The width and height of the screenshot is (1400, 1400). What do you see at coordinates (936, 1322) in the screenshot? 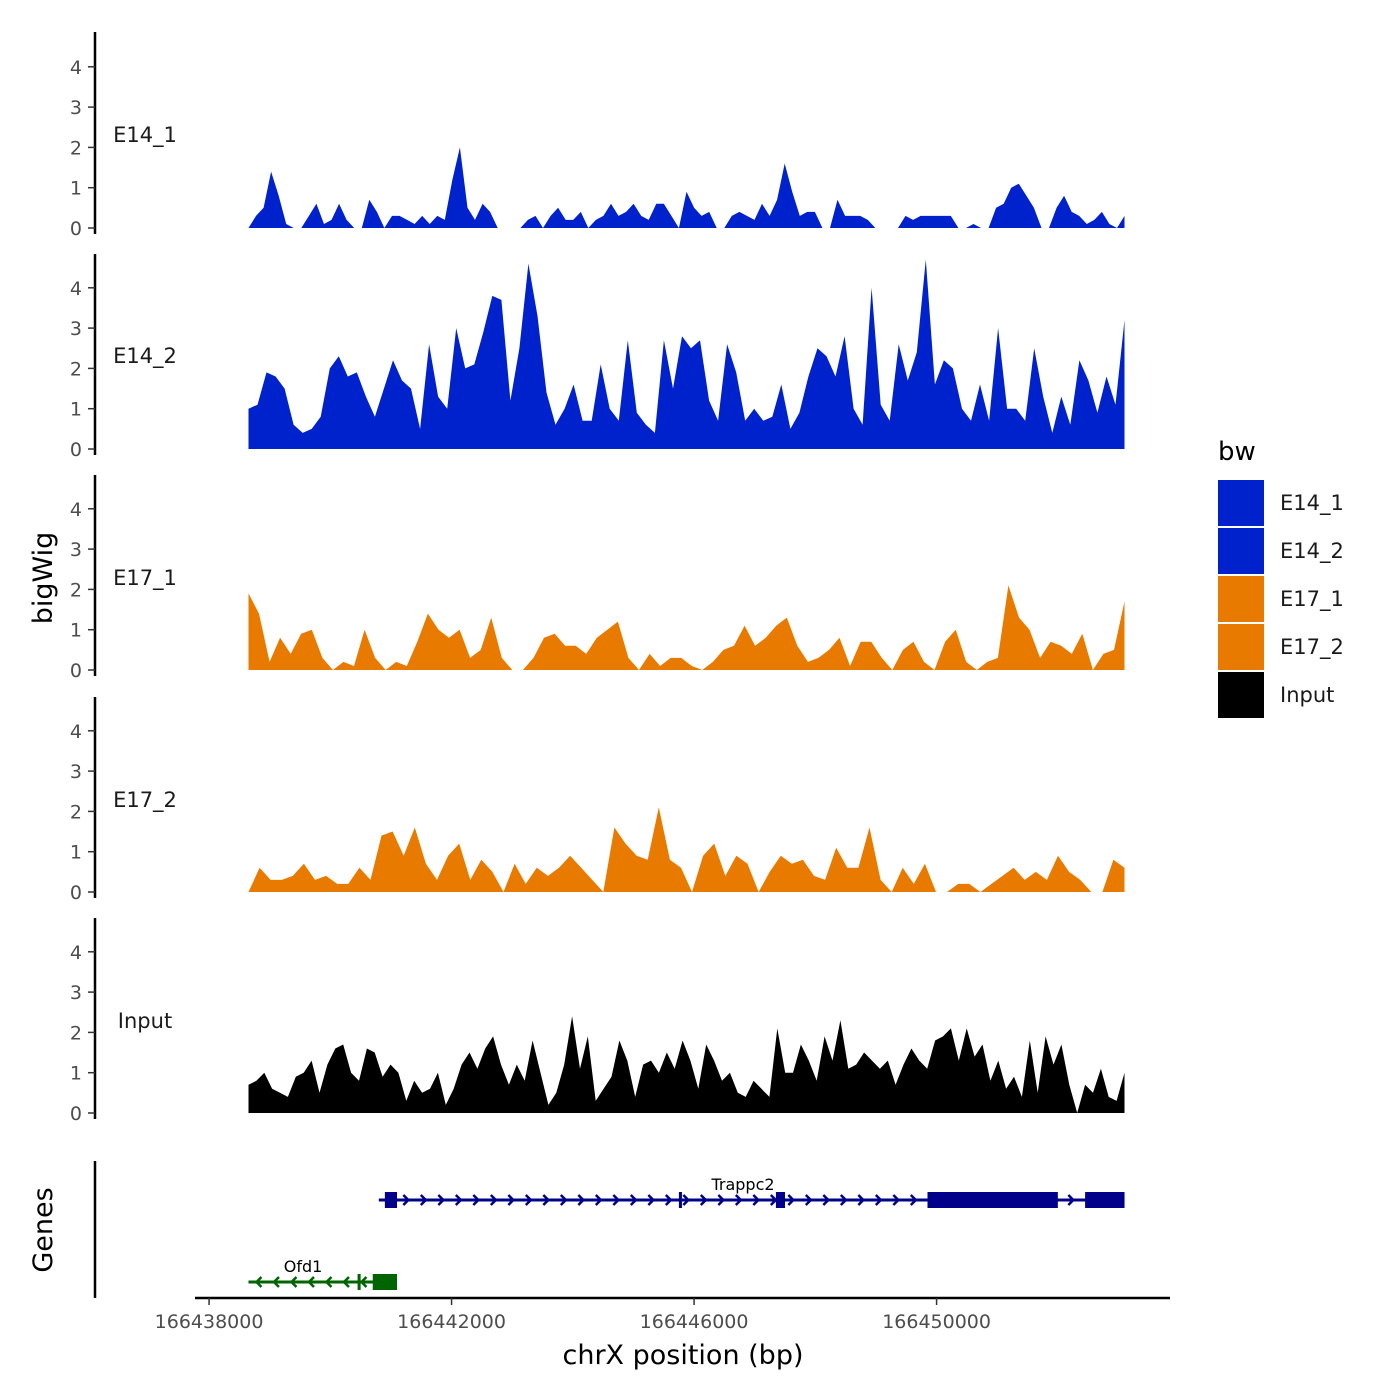
I see `x-tick-label: 166450000` at bounding box center [936, 1322].